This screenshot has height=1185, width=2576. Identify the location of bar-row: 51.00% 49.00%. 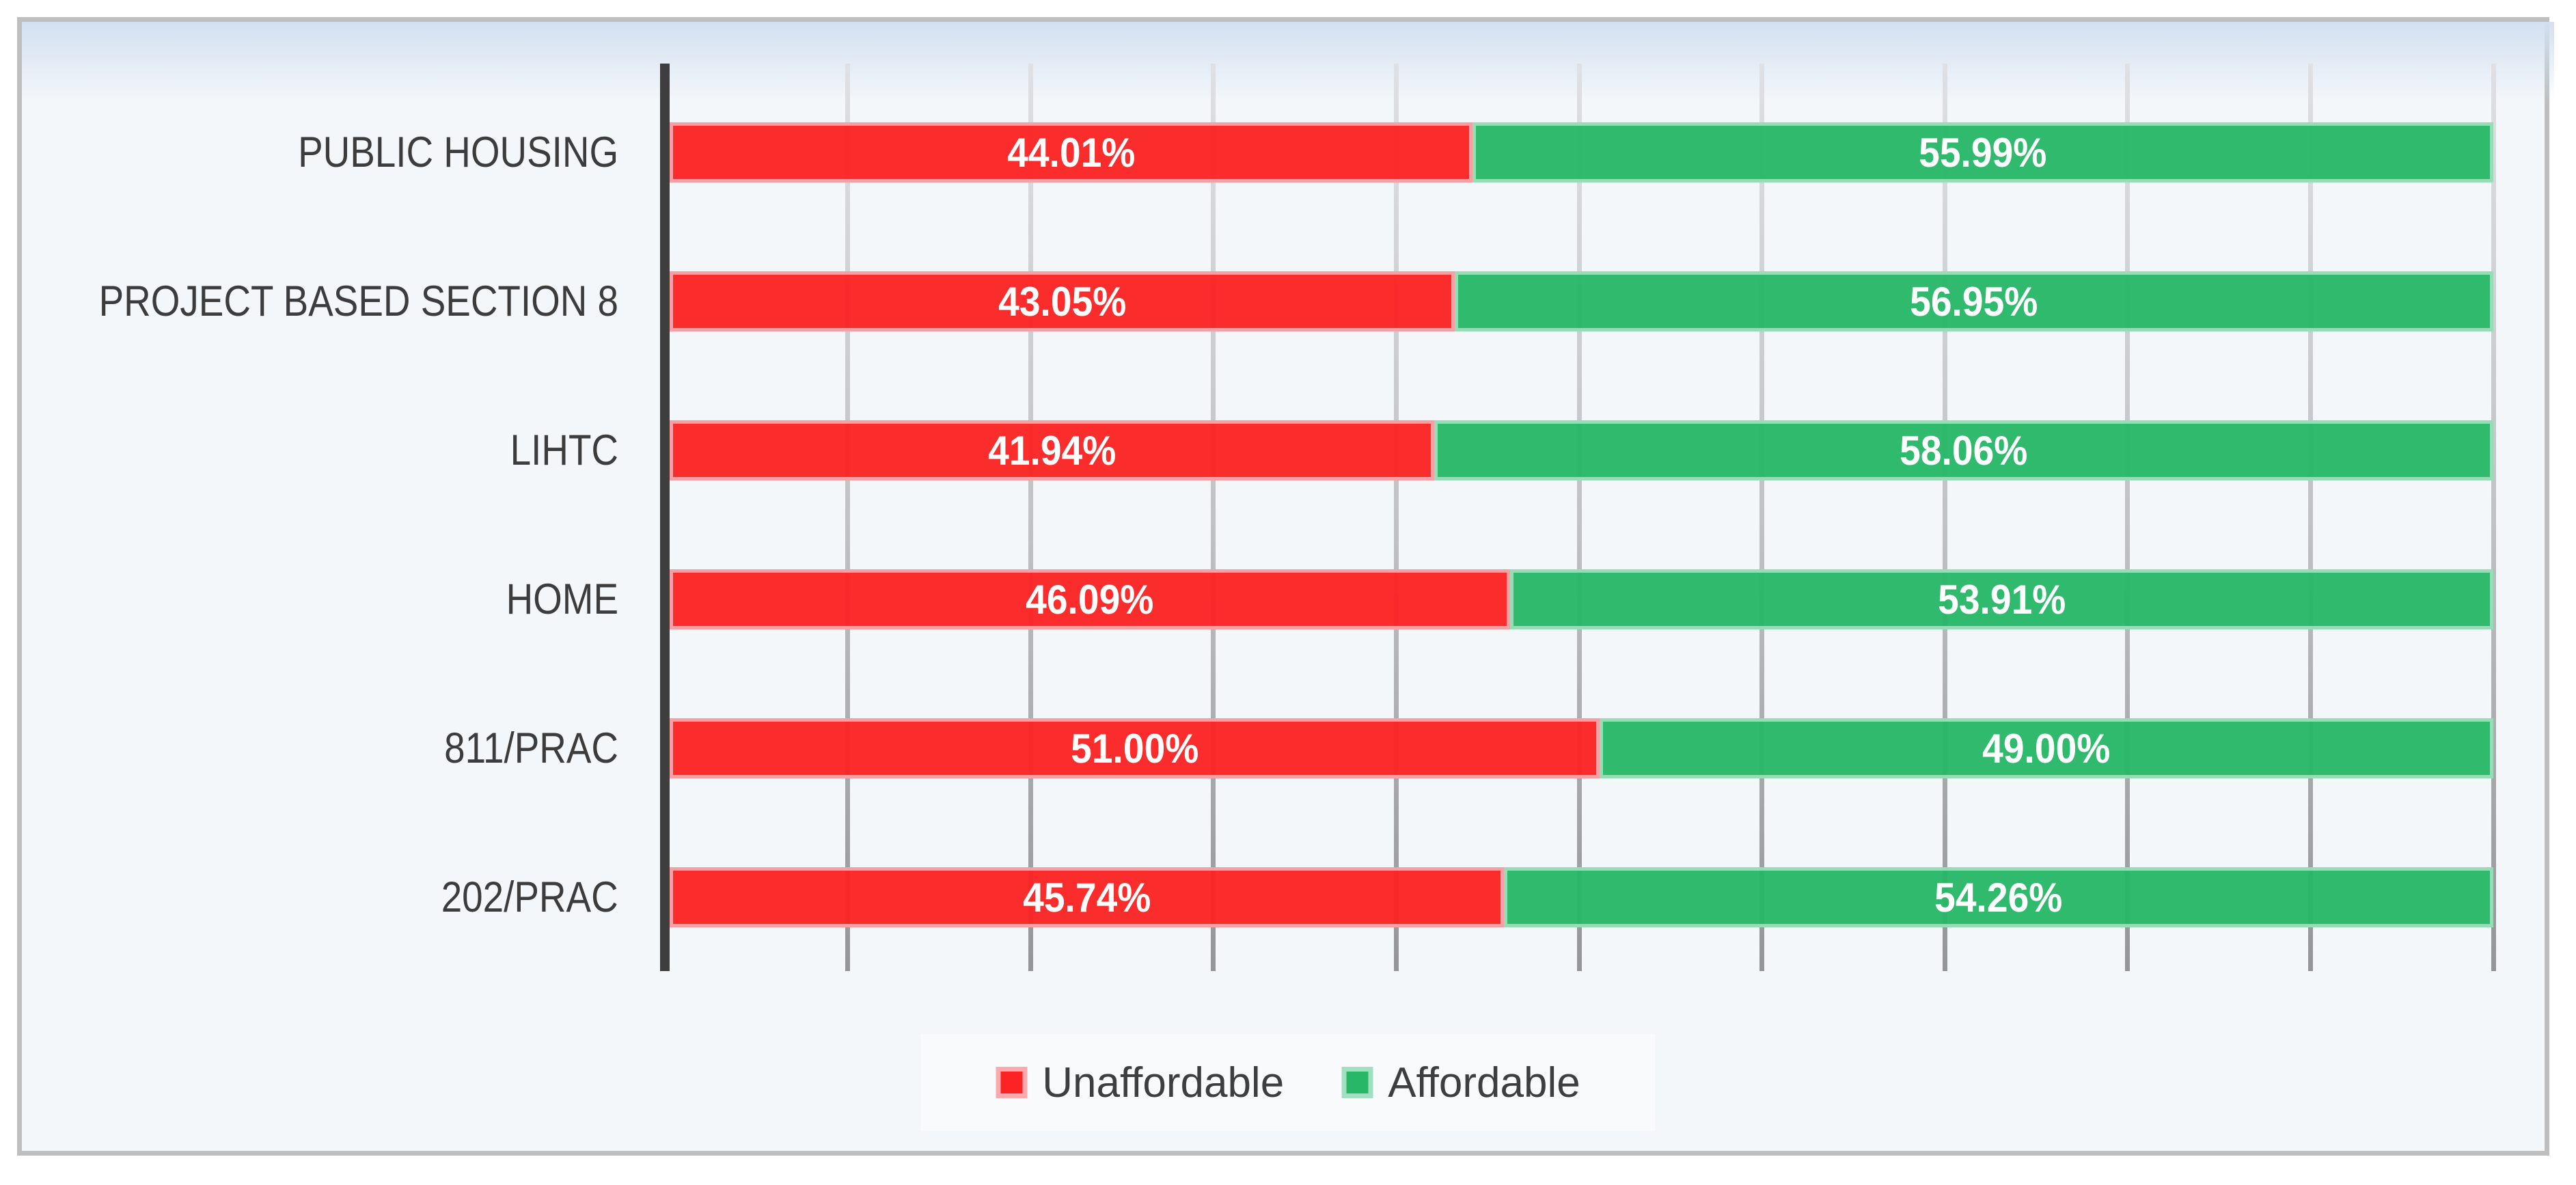
(1581, 748).